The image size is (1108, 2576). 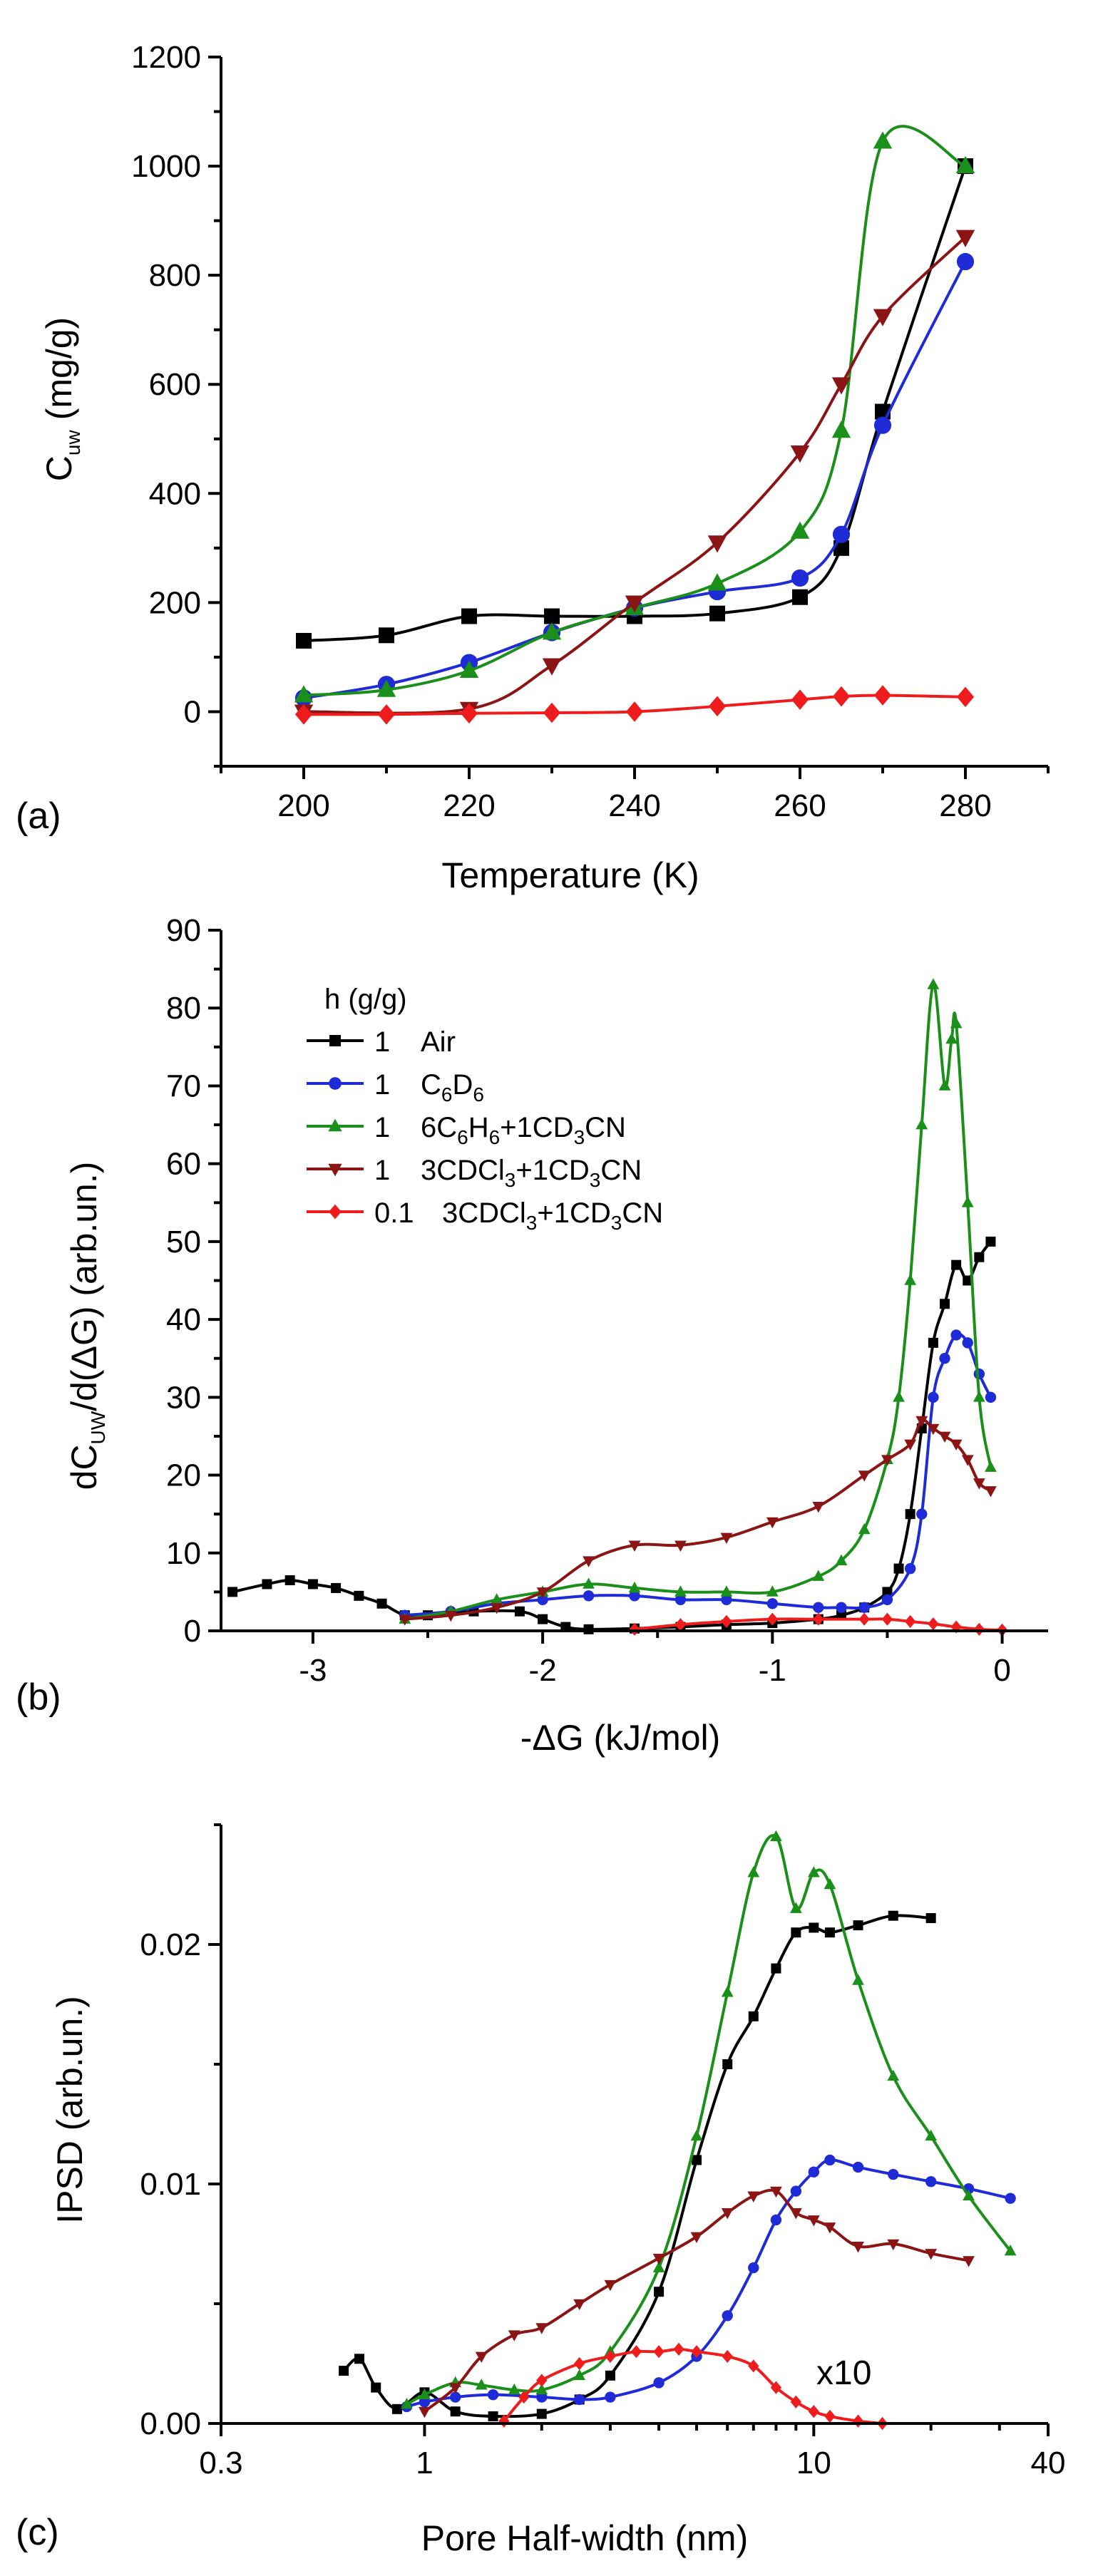 I want to click on panel-a-y-axis-main: C, so click(x=59, y=468).